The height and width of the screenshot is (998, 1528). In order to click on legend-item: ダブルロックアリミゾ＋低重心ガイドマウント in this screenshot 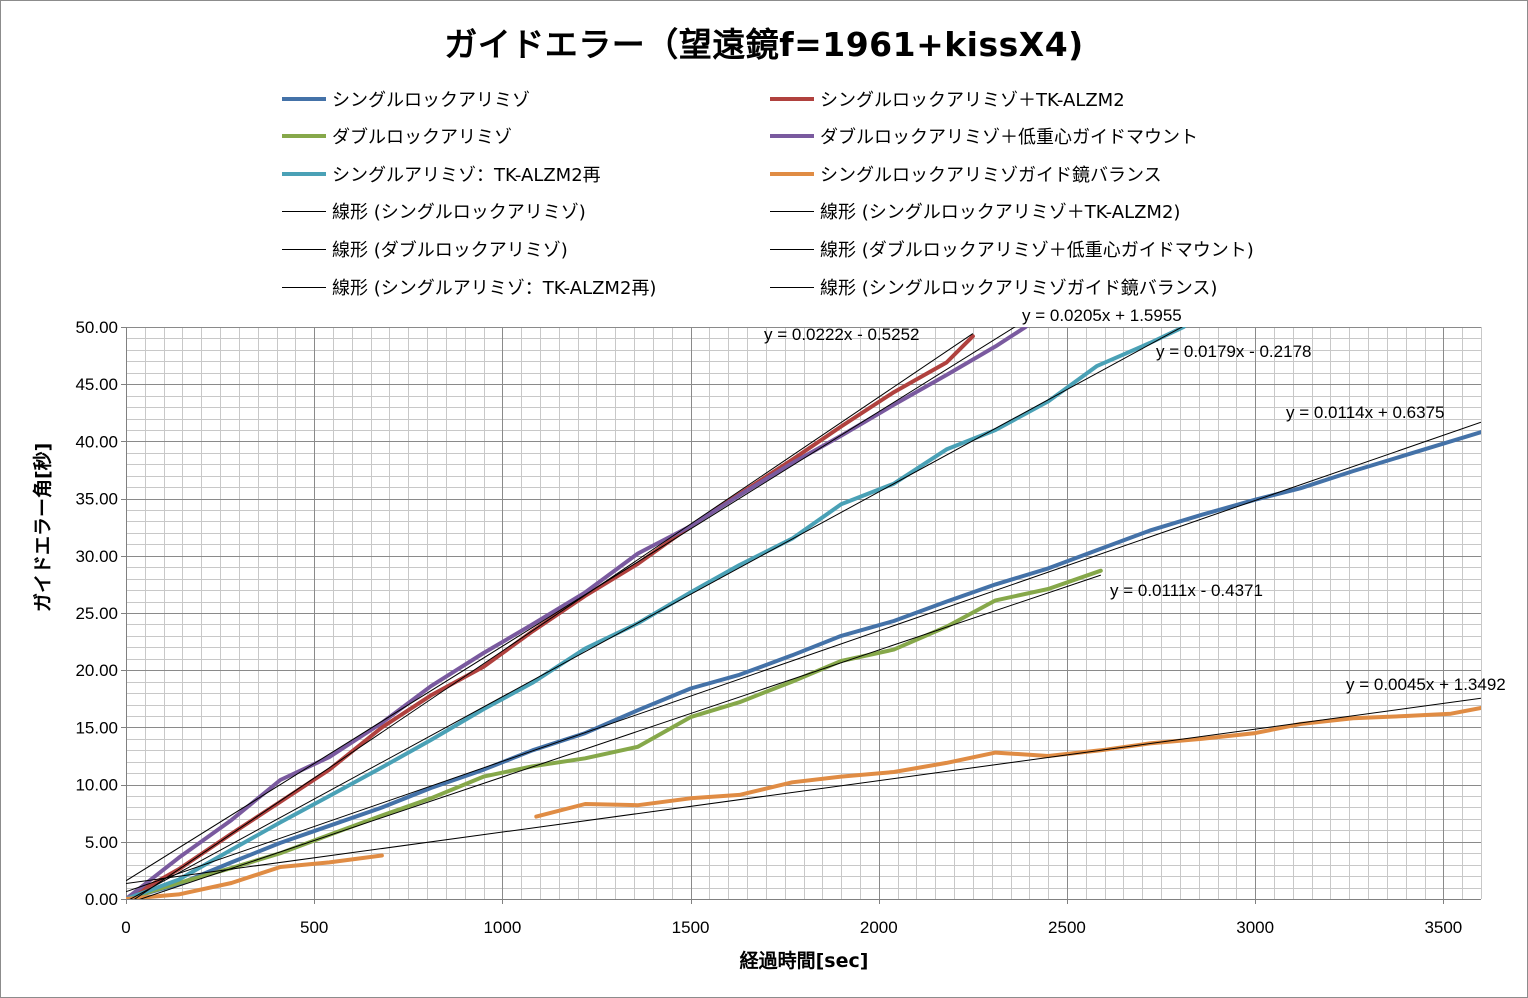, I will do `click(984, 136)`.